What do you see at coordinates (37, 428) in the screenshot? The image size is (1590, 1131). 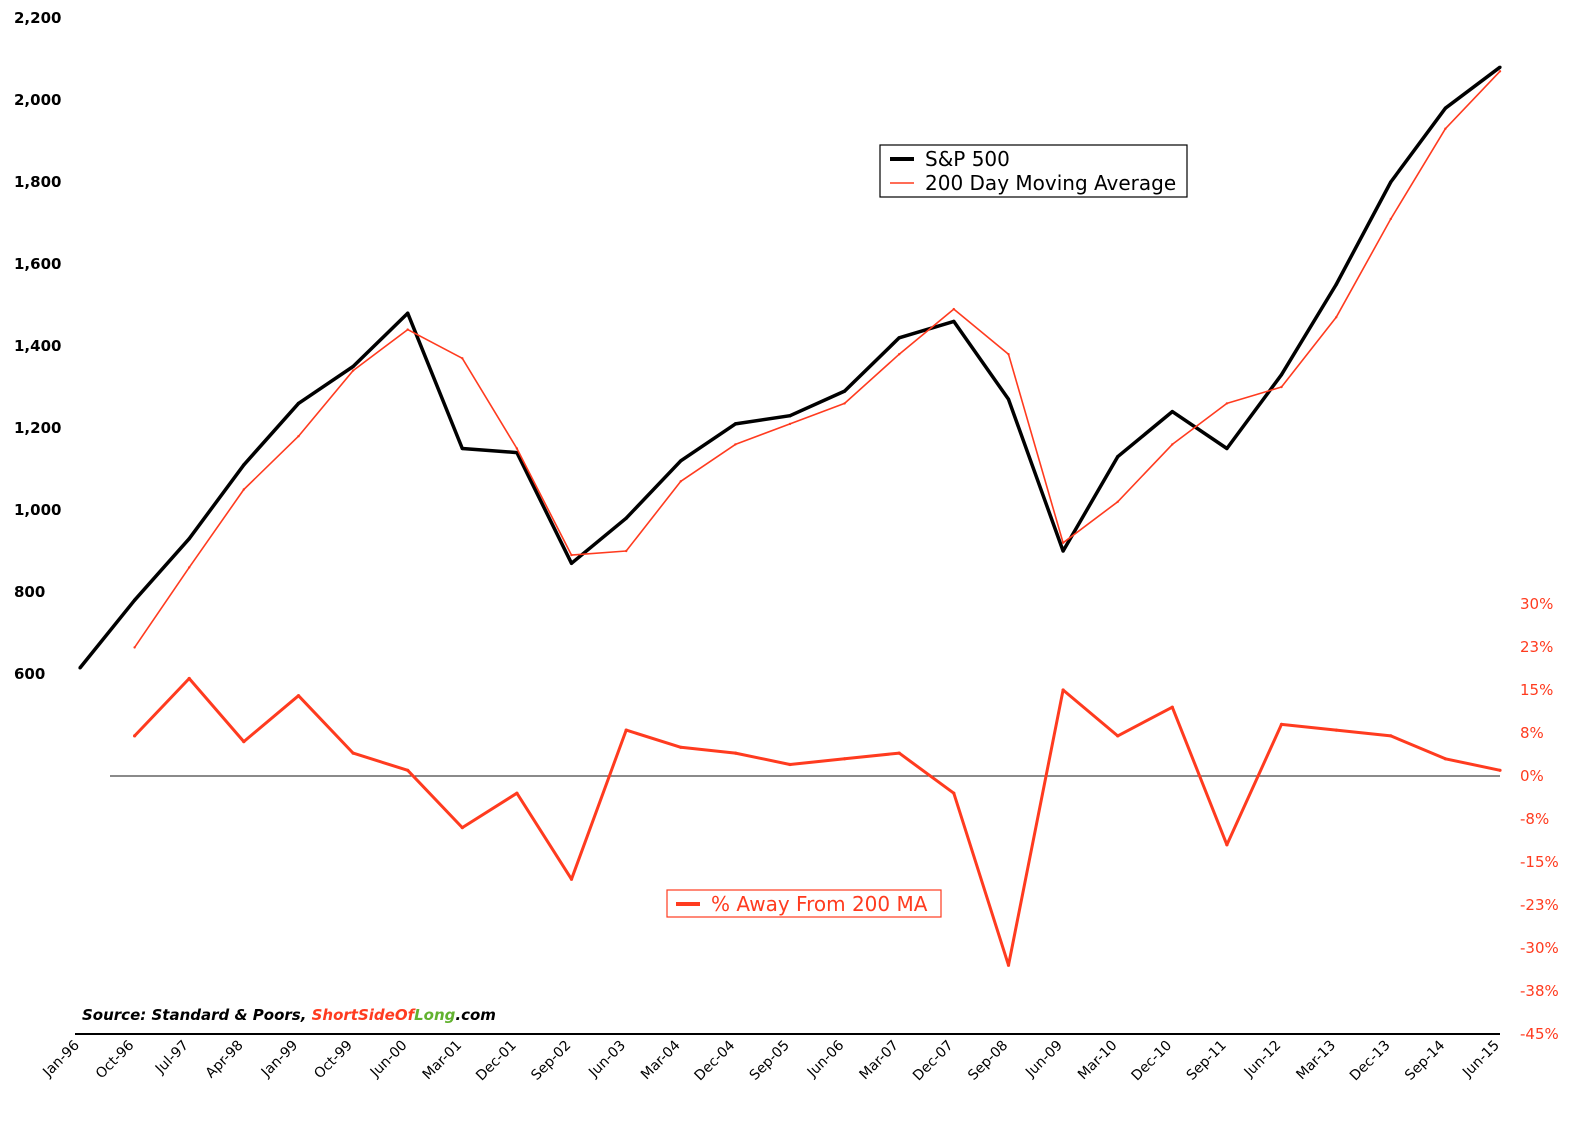 I see `left-tick-label: 1,200` at bounding box center [37, 428].